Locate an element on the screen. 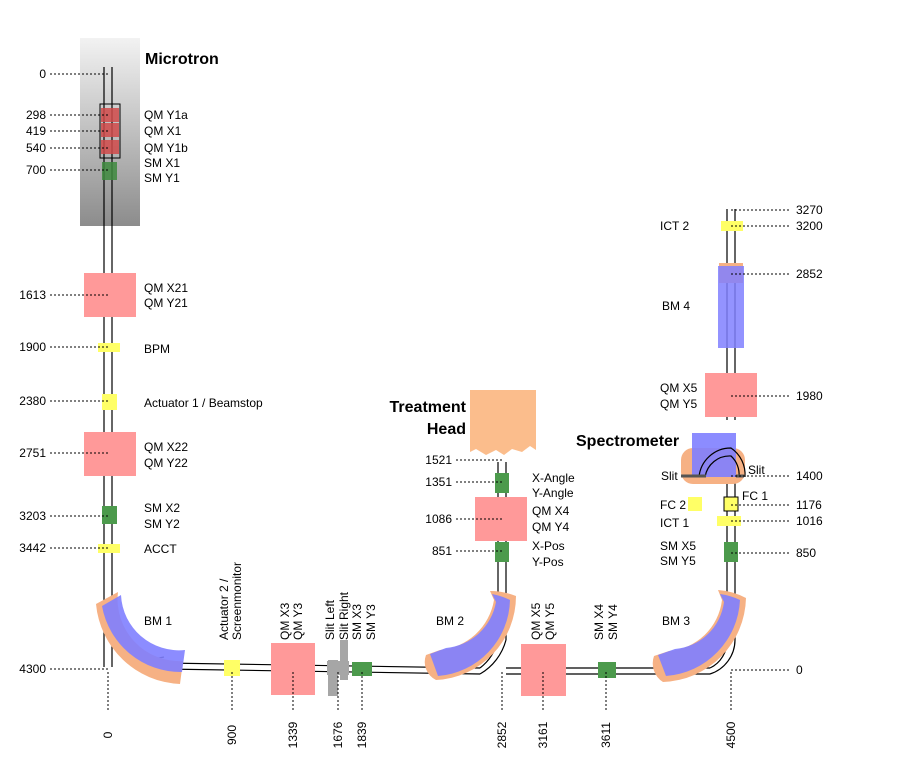 This screenshot has height=782, width=914. treatment-head-title-line2: Head is located at coordinates (446, 429).